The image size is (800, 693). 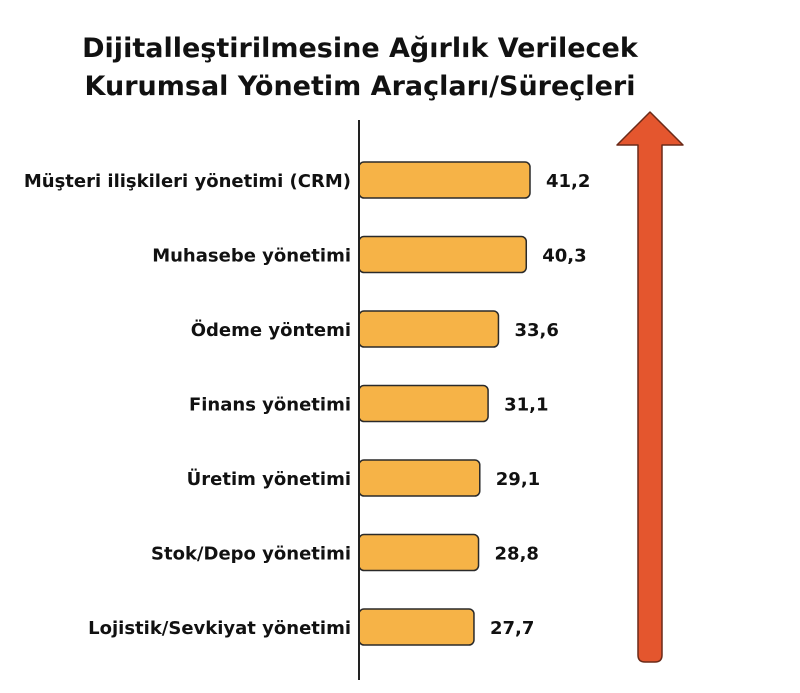 I want to click on data-label: 27,7, so click(x=512, y=628).